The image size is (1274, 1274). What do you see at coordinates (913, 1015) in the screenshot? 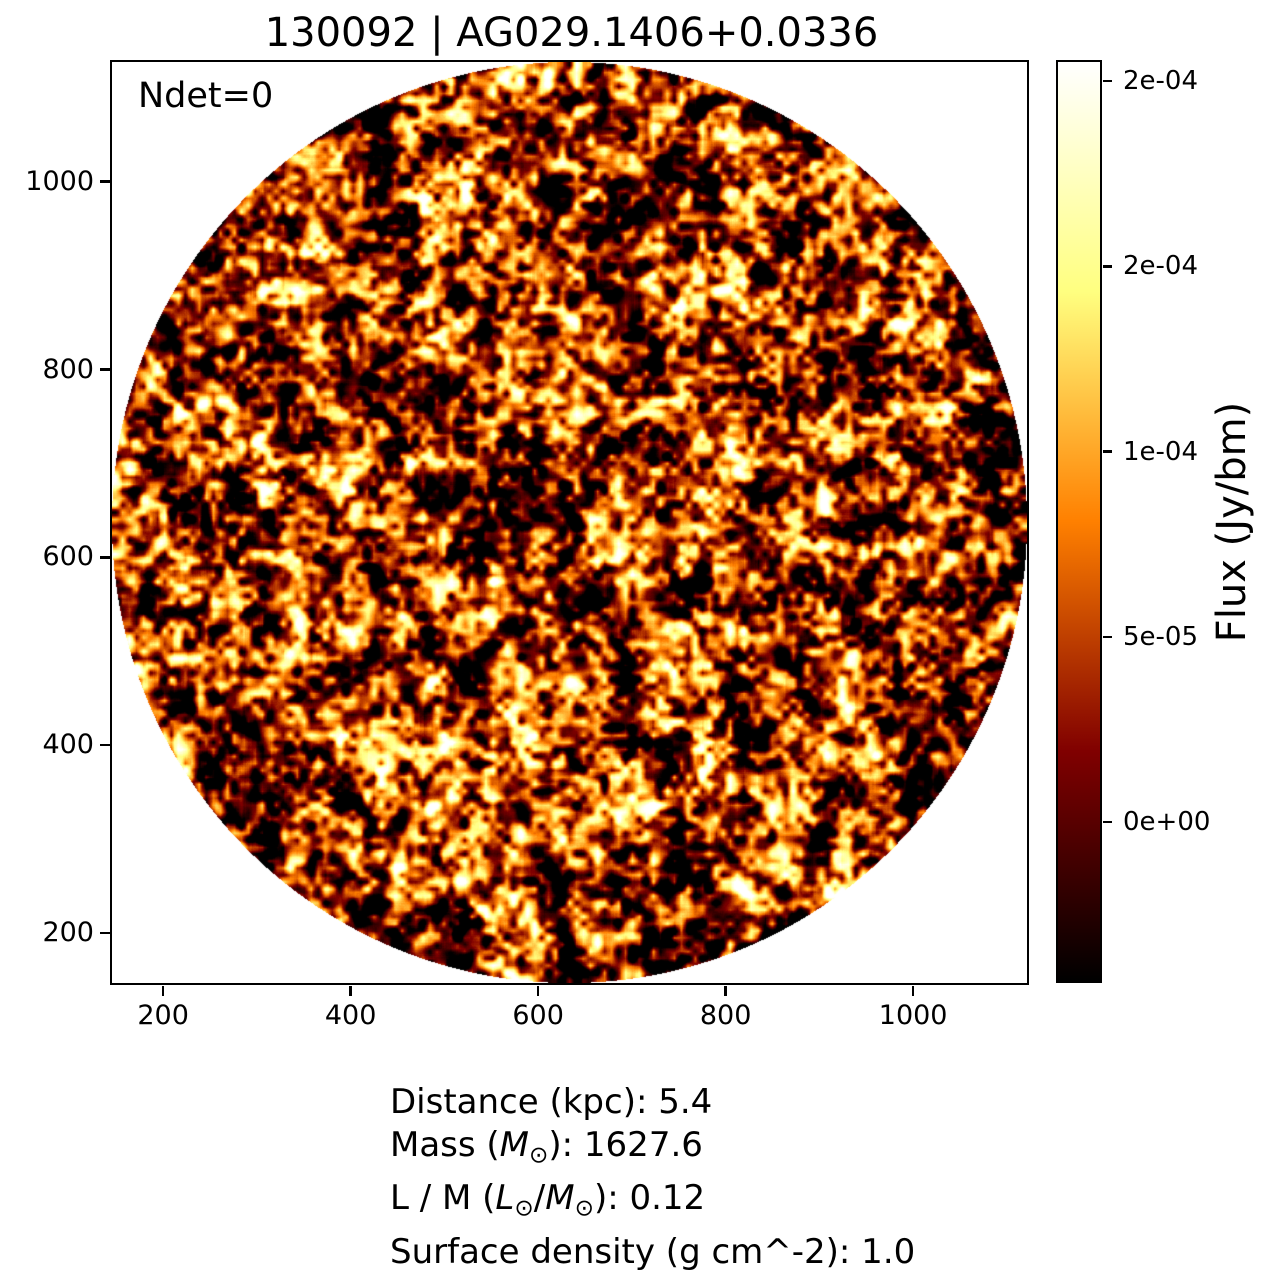
I see `x-tick-label: 1000` at bounding box center [913, 1015].